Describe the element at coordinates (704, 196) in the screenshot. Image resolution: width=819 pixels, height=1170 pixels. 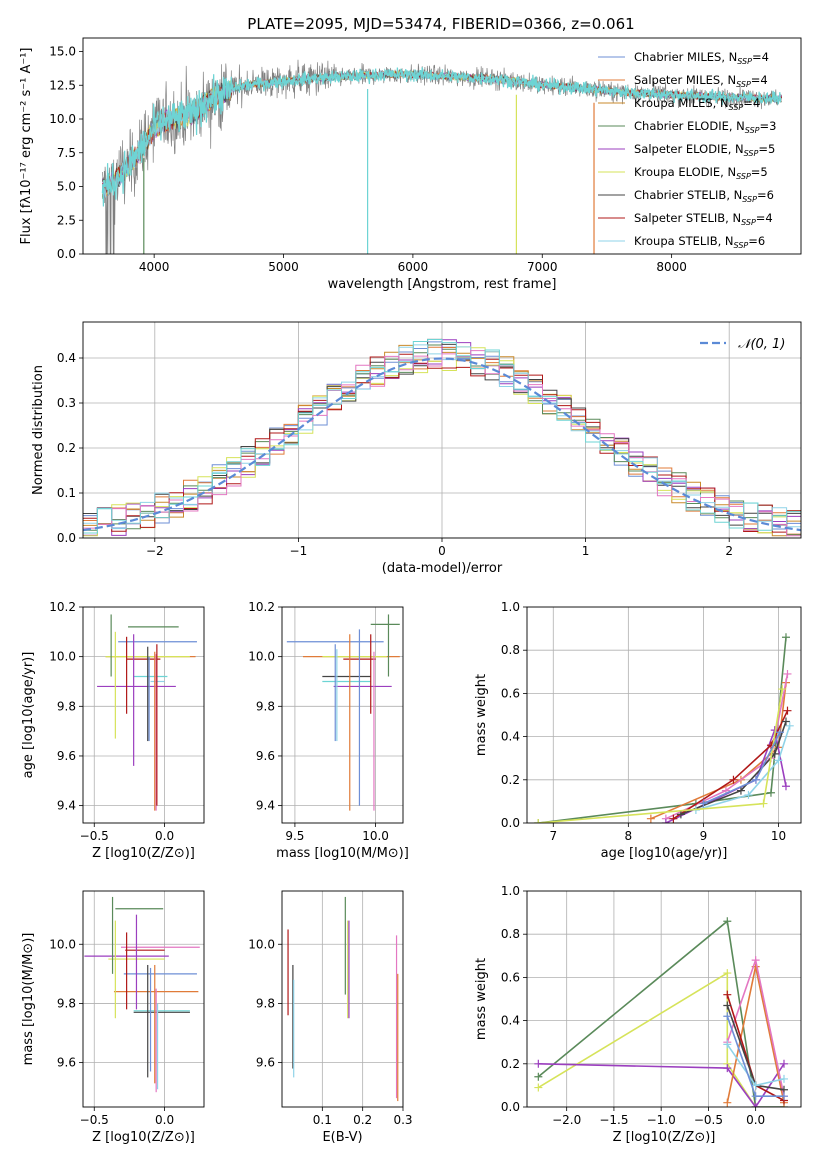
I see `legend-entry: Chabrier STELIB, NSSP=6` at that location.